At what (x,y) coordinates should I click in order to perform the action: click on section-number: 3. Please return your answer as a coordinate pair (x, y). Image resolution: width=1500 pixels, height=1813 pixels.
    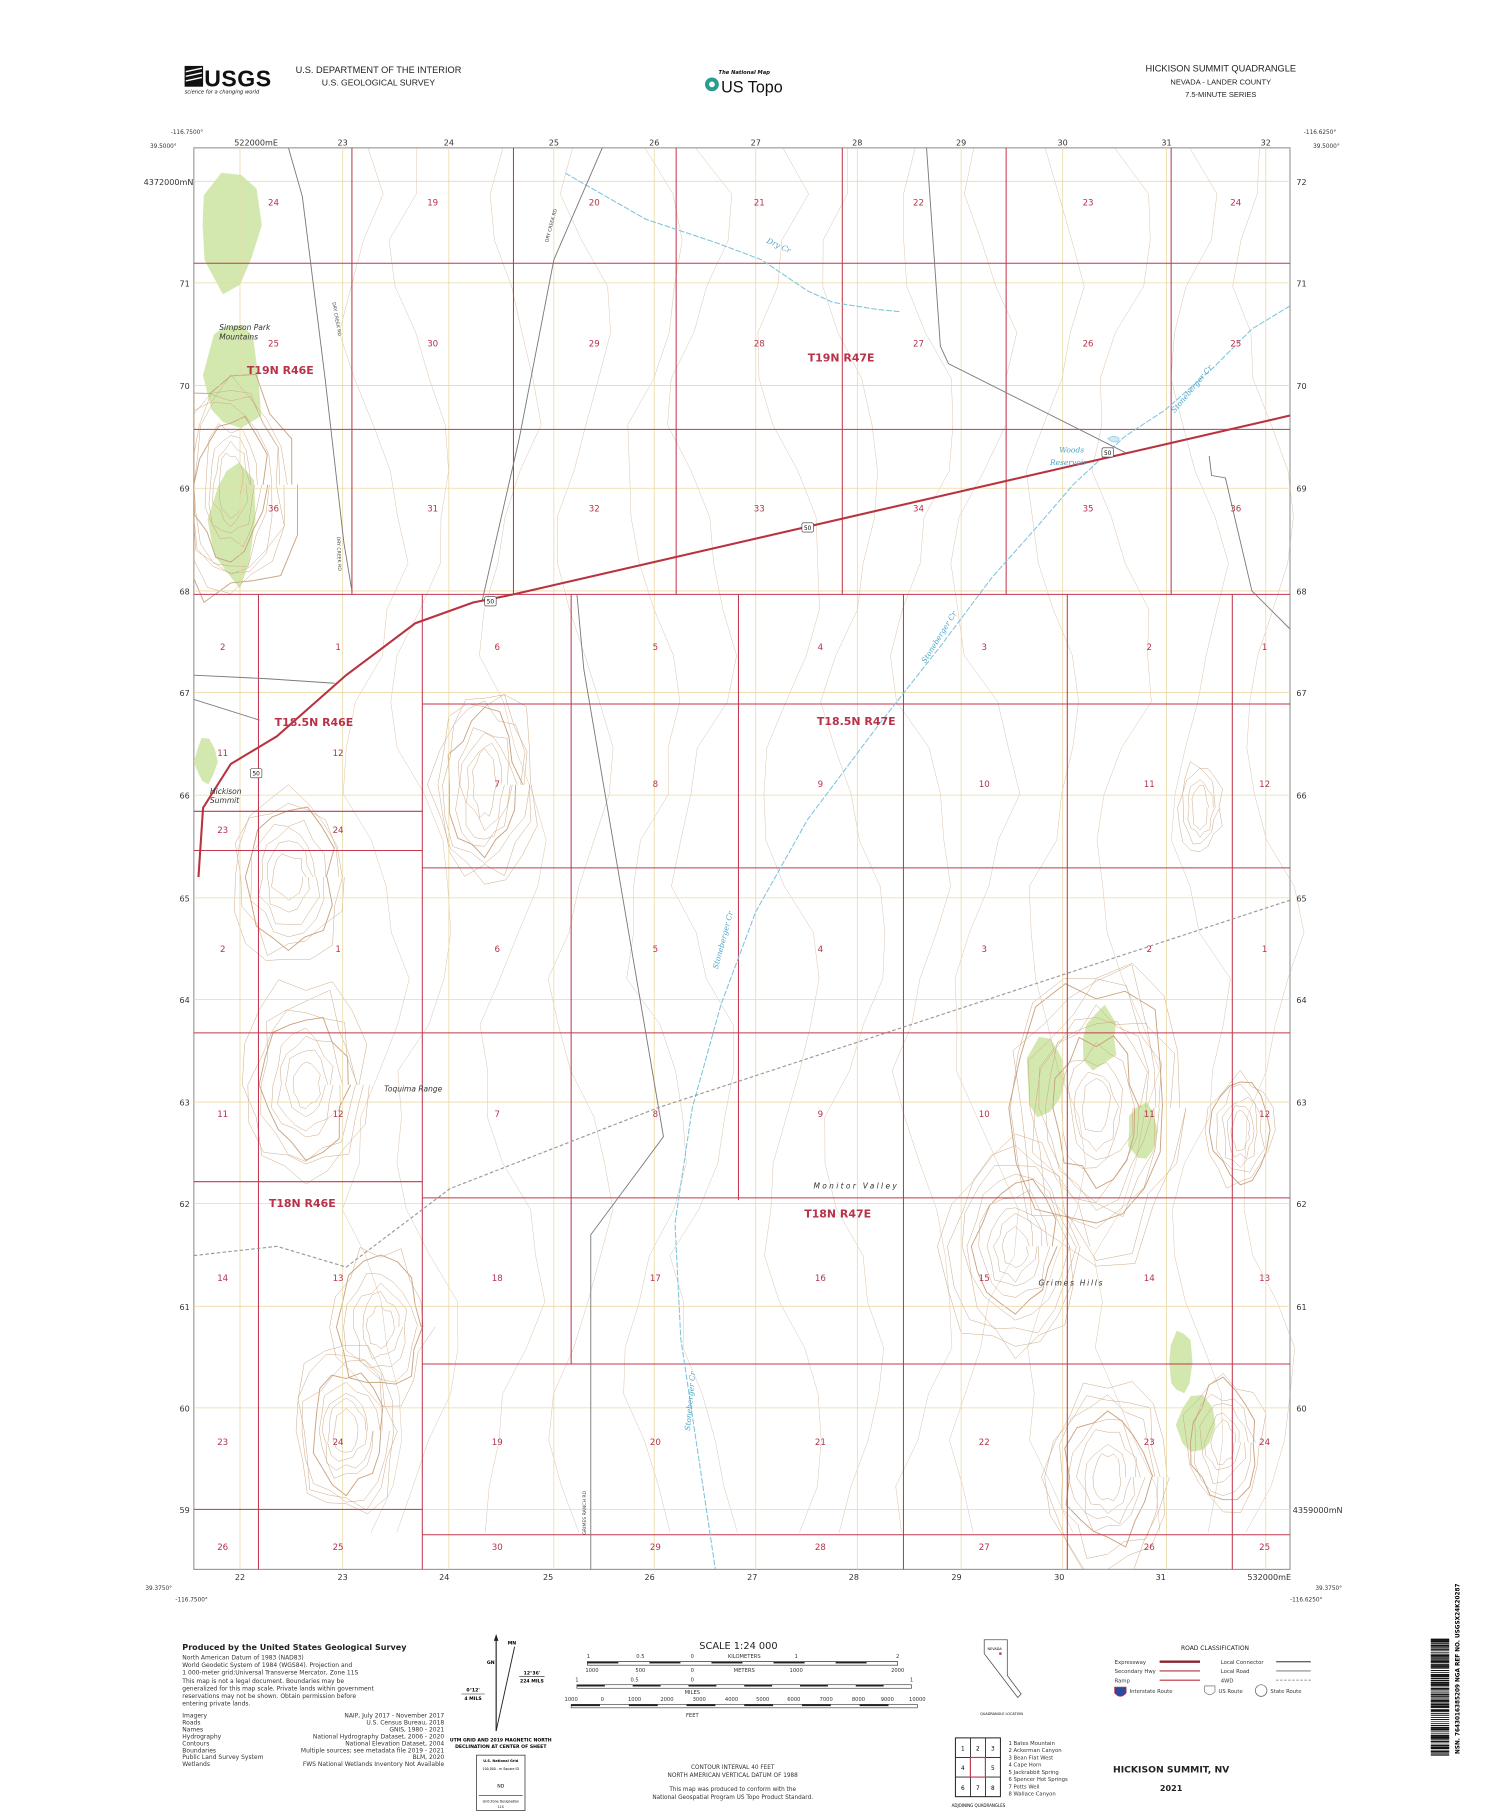
    Looking at the image, I should click on (983, 648).